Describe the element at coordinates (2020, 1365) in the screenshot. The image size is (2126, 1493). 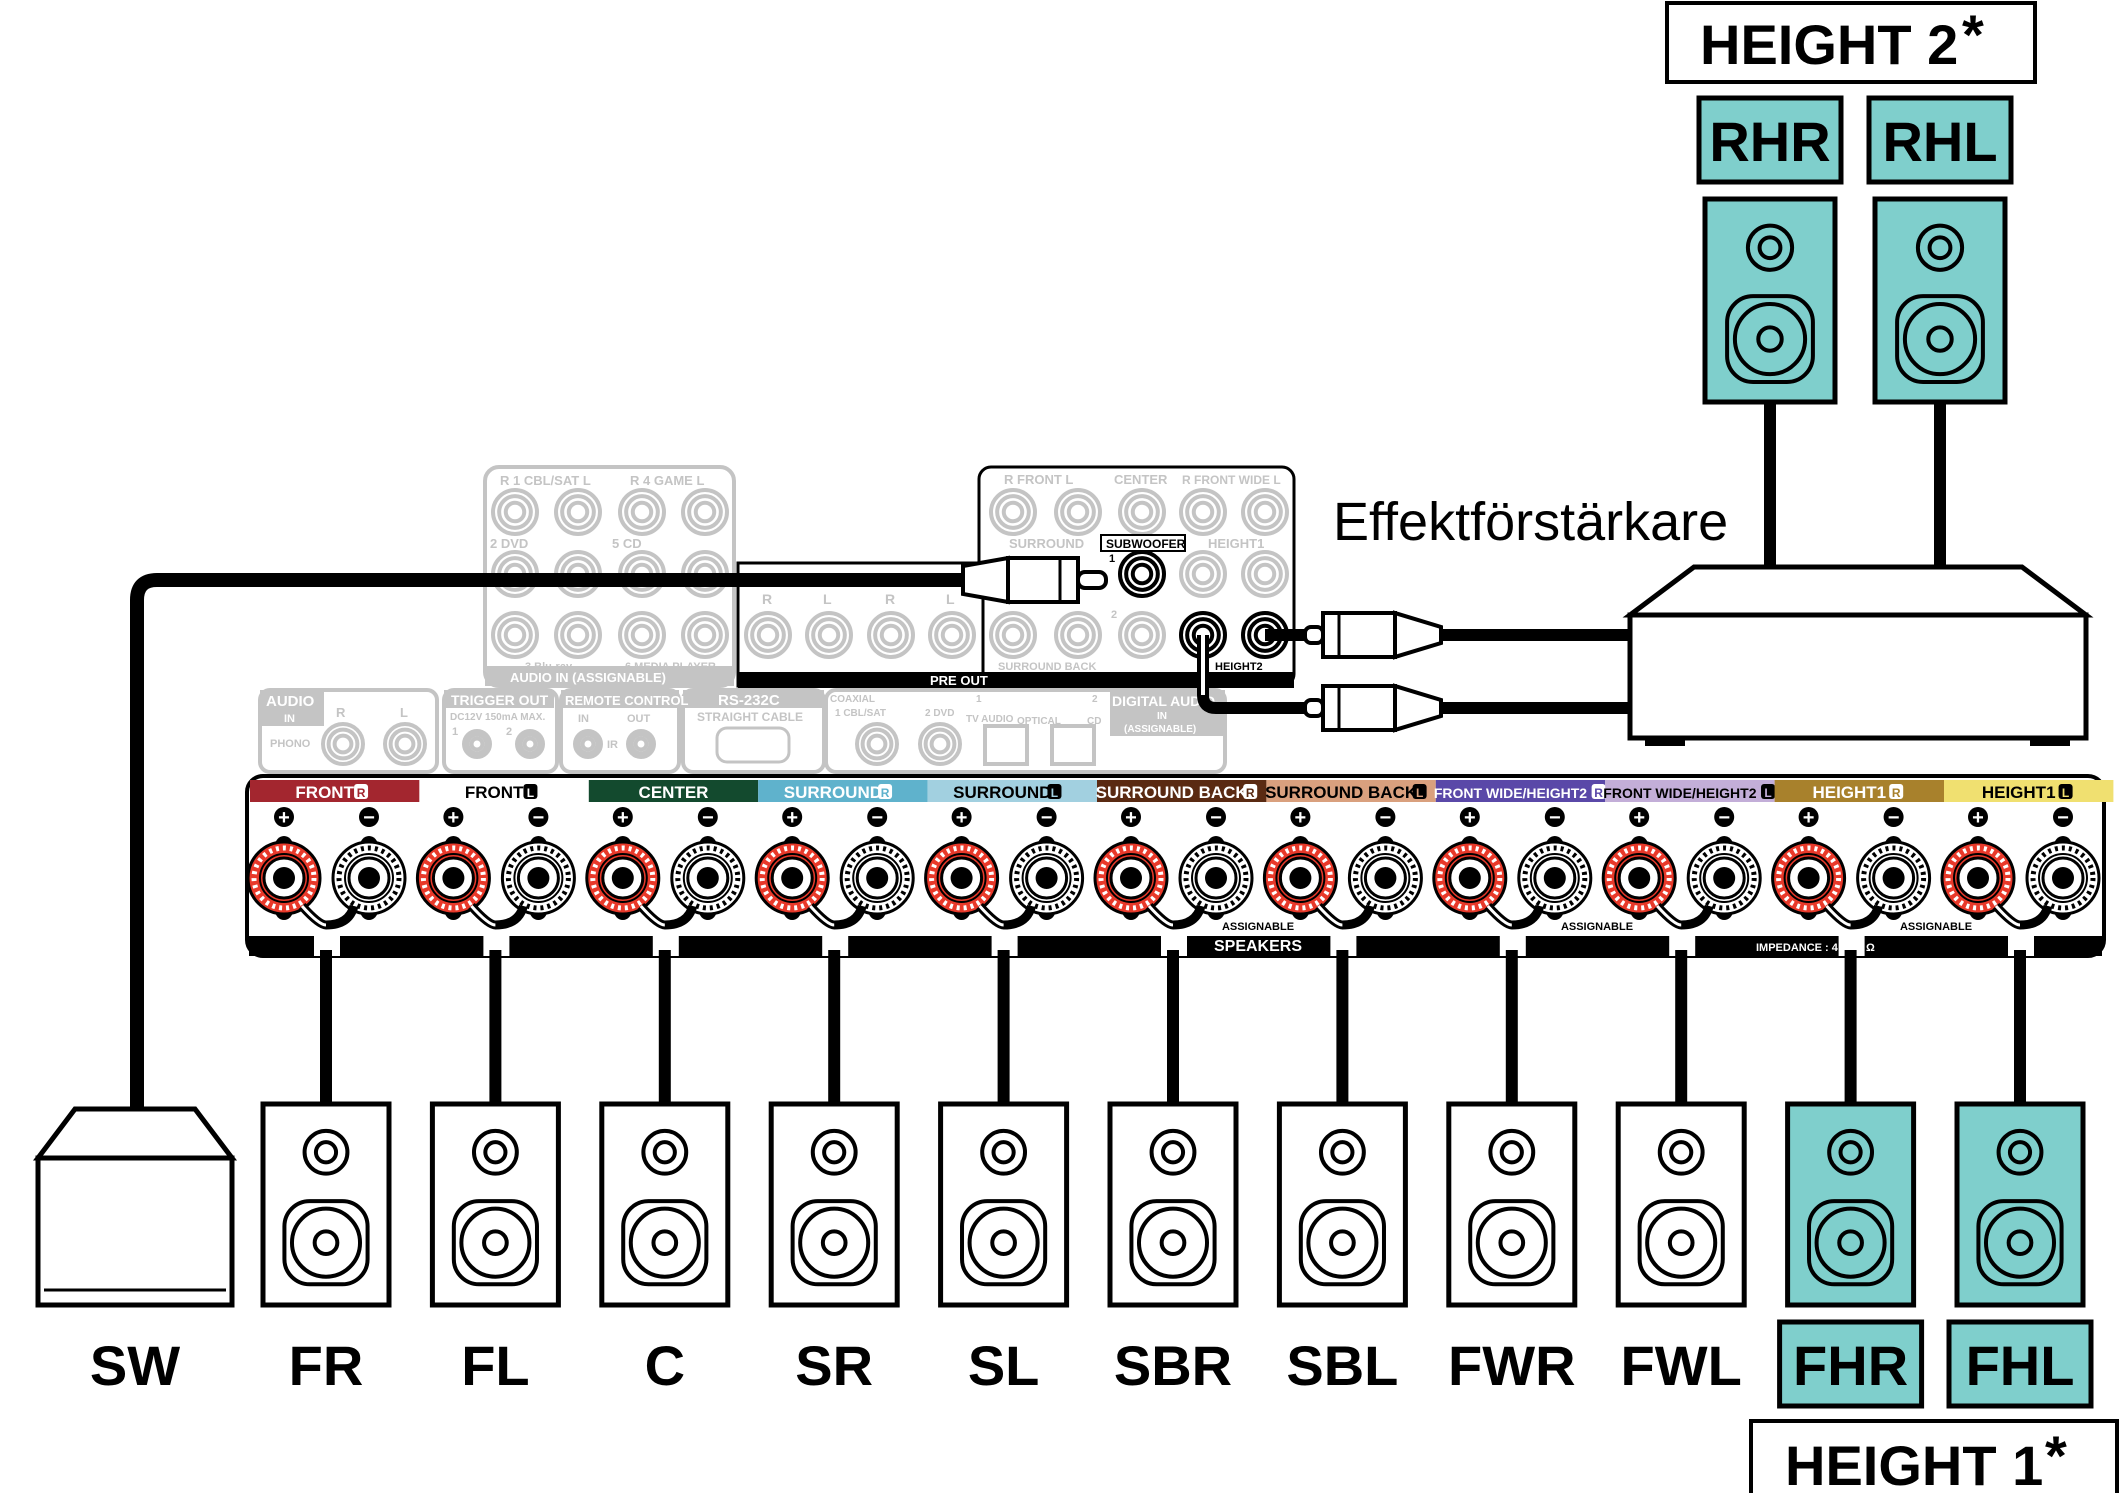
I see `speaker-label: FHL` at that location.